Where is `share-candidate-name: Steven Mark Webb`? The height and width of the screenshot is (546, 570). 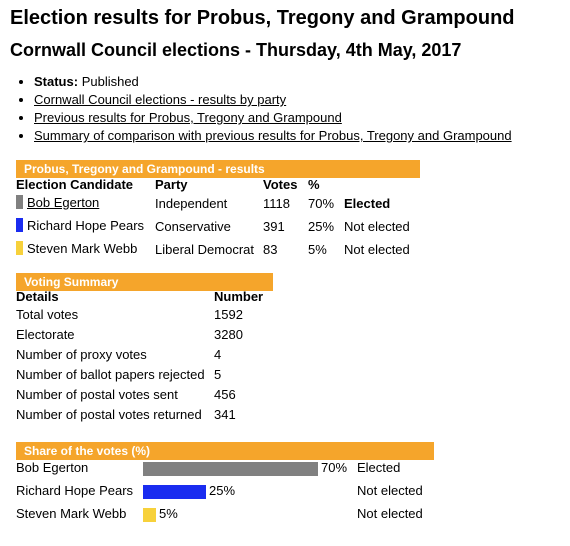 share-candidate-name: Steven Mark Webb is located at coordinates (71, 513).